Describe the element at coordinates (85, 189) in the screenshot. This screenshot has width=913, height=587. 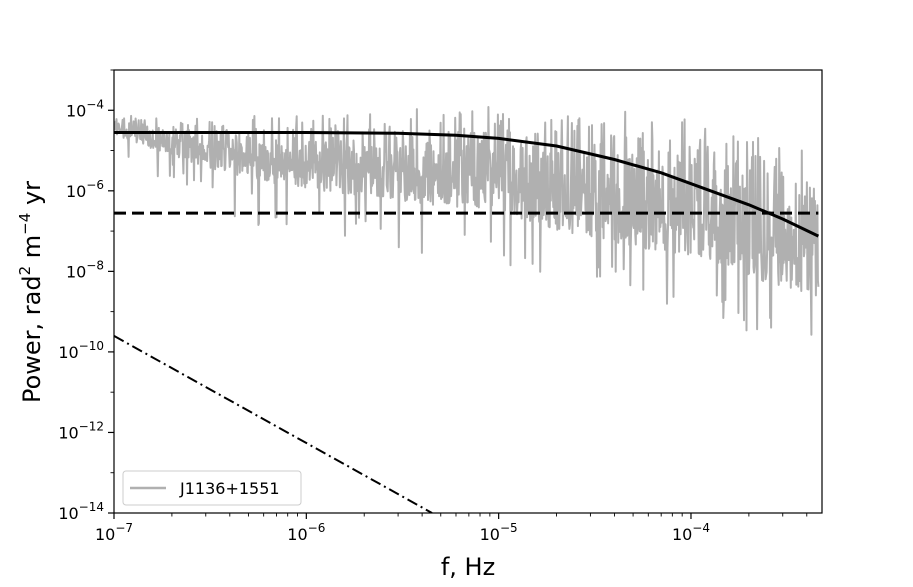
I see `y-tick-label: 10⁻⁶` at that location.